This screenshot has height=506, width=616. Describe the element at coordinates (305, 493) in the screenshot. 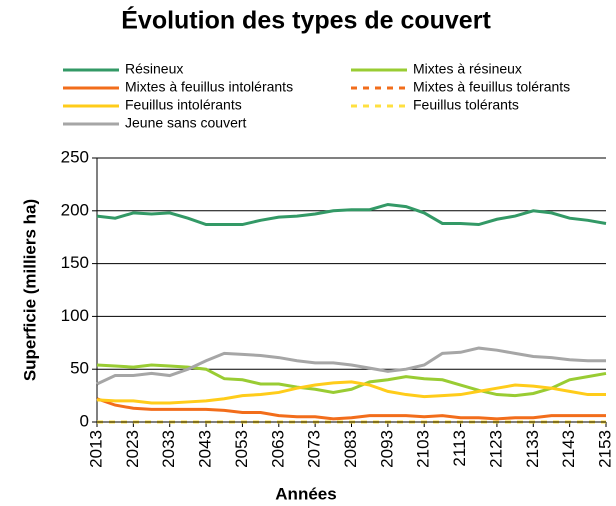

I see `x-axis-label: Années` at that location.